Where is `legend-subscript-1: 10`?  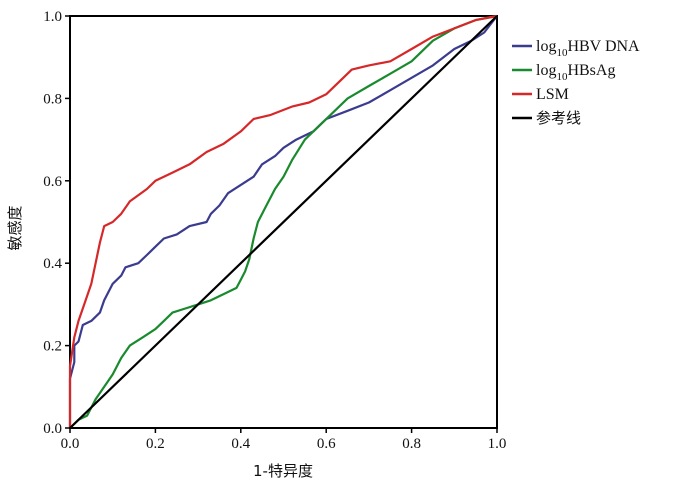
legend-subscript-1: 10 is located at coordinates (562, 77).